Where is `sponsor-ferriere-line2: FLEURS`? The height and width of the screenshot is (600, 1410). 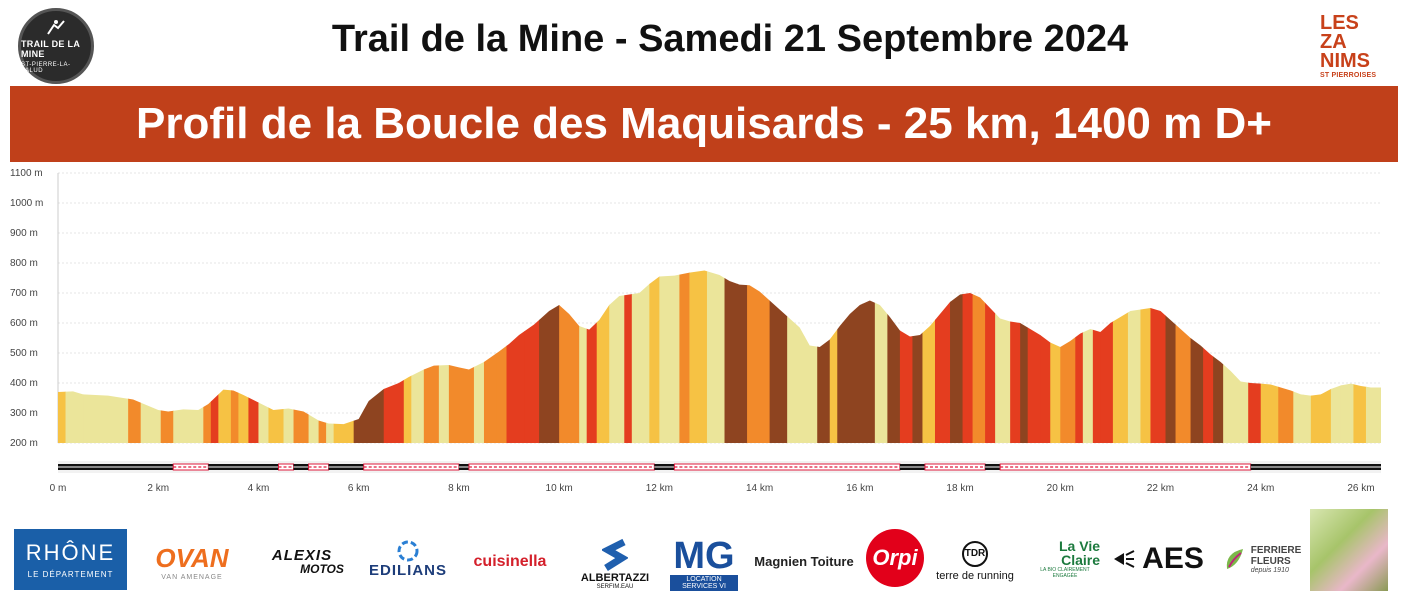
sponsor-ferriere-line2: FLEURS is located at coordinates (1270, 561).